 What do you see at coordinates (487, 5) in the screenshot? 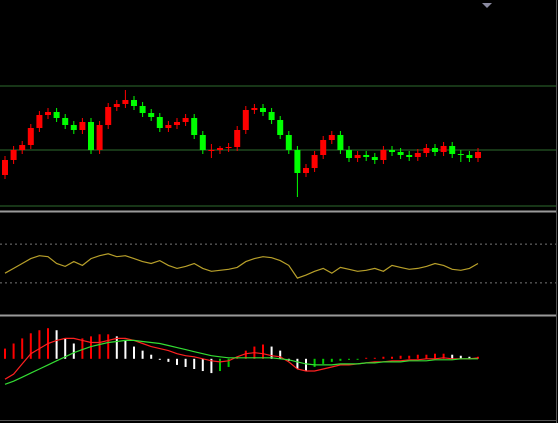
I see `shift-marker` at bounding box center [487, 5].